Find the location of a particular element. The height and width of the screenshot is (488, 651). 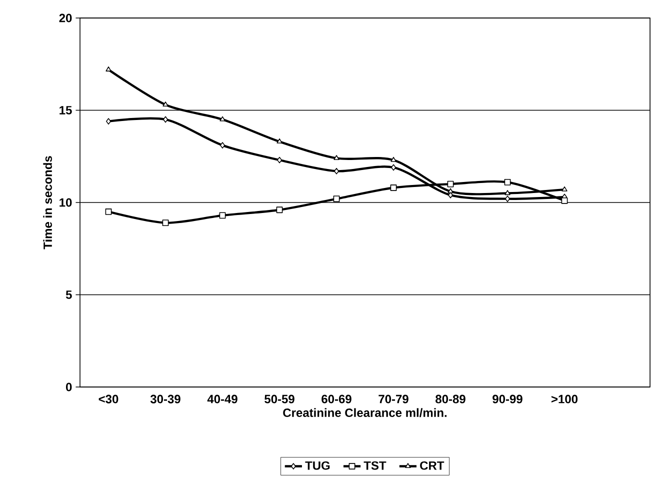

x-tick-label: 80-89 is located at coordinates (451, 399).